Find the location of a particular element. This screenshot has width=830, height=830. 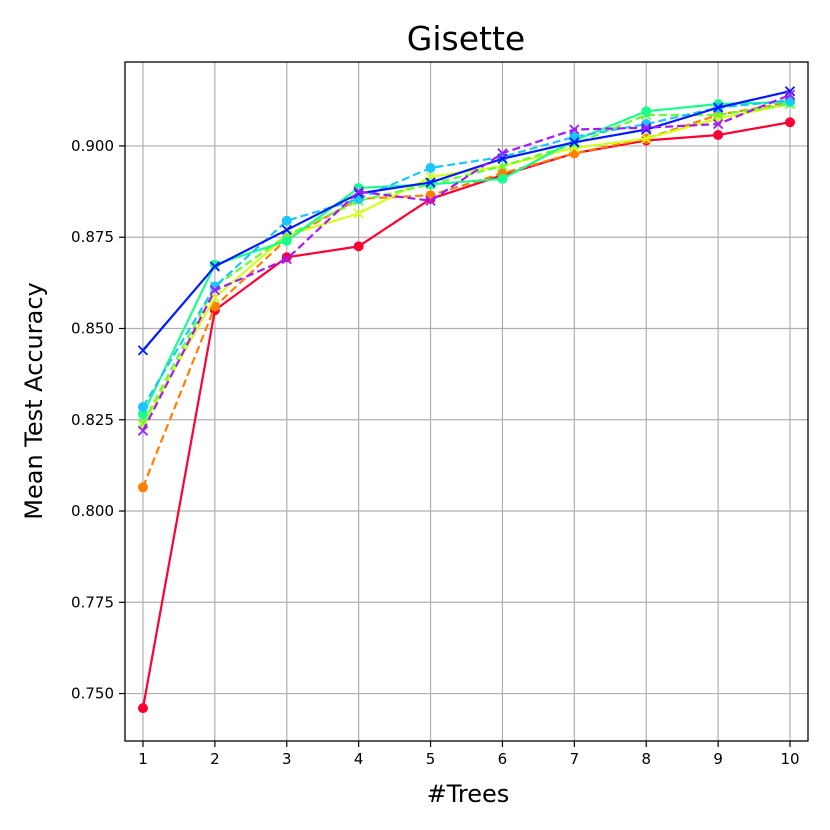

x-tick-label: 6 is located at coordinates (503, 759).